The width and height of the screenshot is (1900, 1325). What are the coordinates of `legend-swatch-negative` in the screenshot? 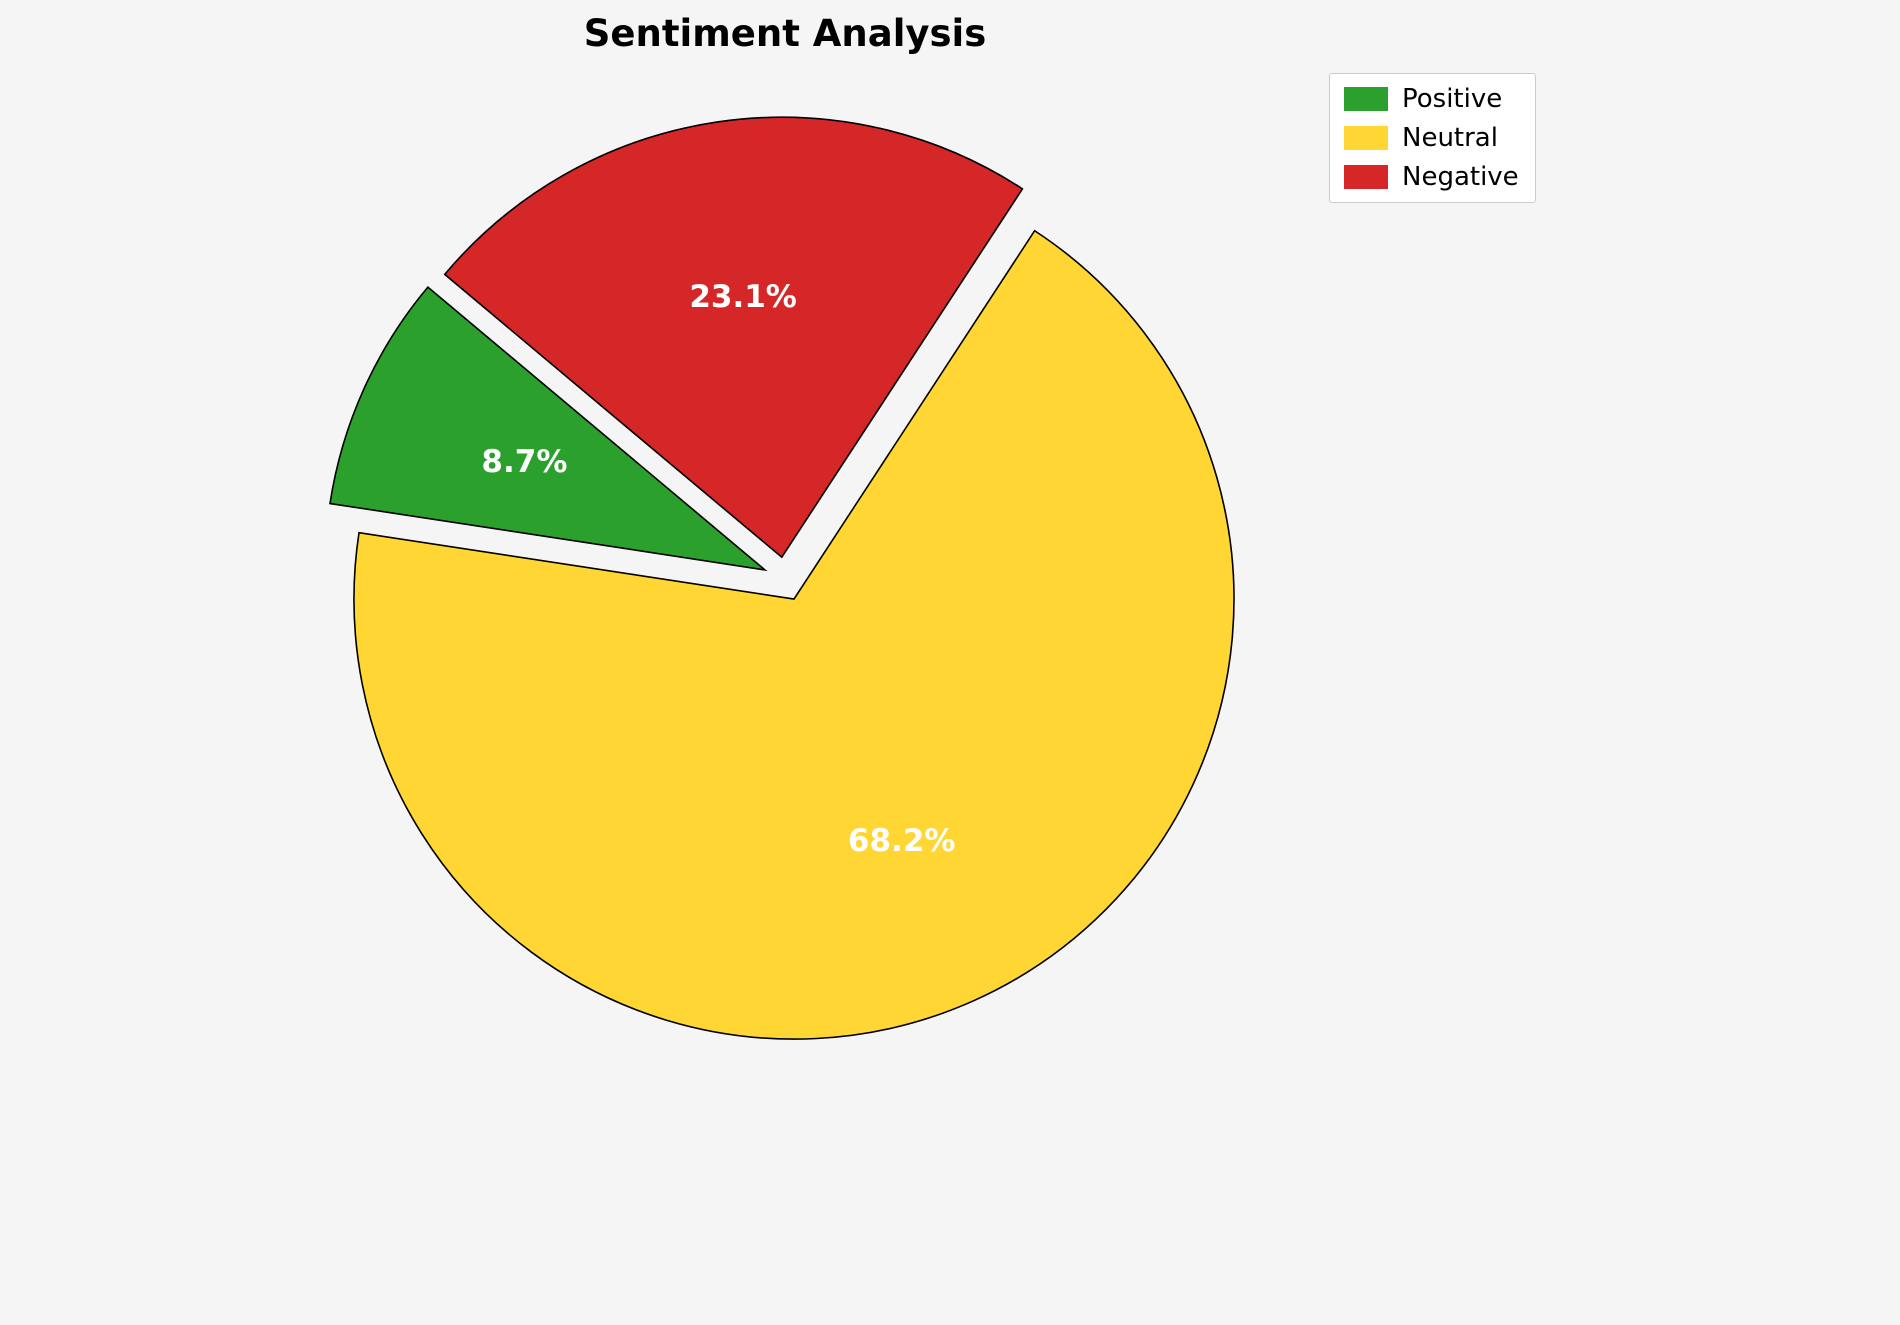 It's located at (1366, 177).